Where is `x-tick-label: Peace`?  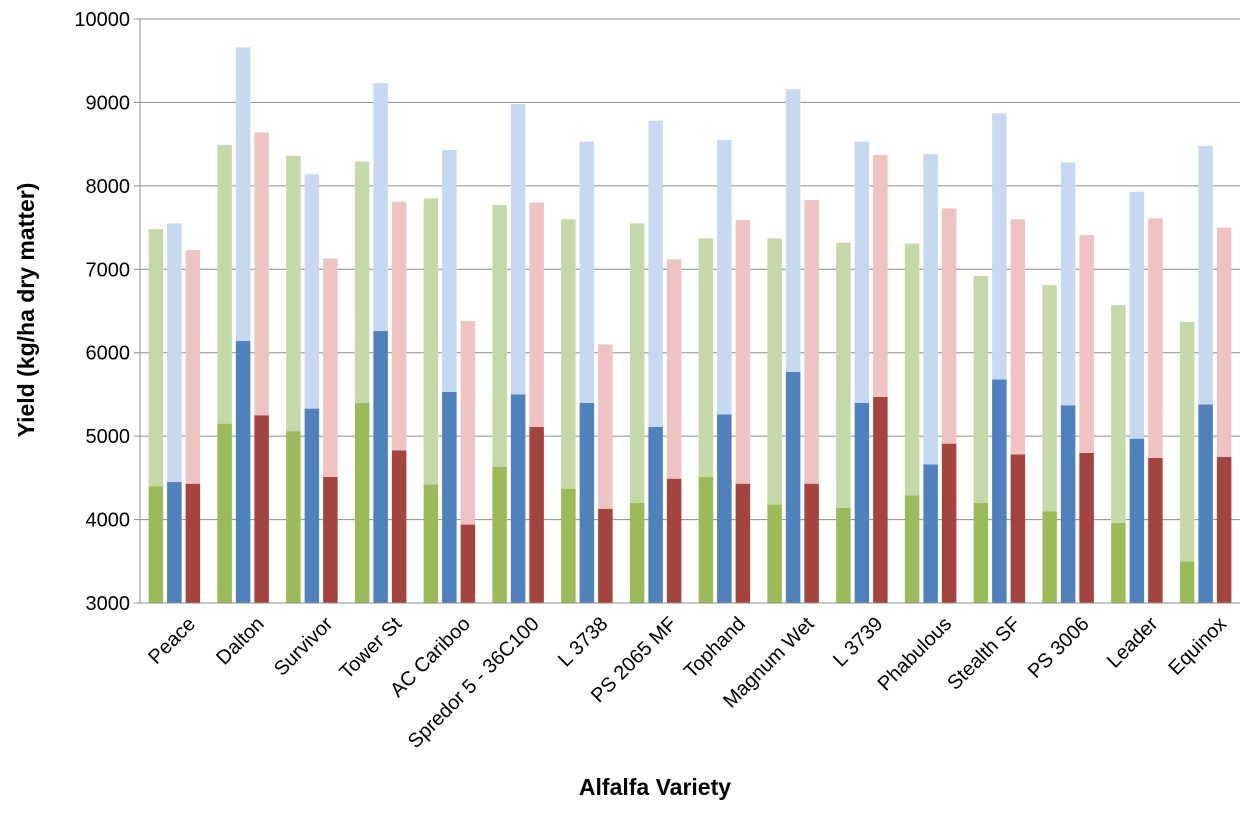
x-tick-label: Peace is located at coordinates (172, 641).